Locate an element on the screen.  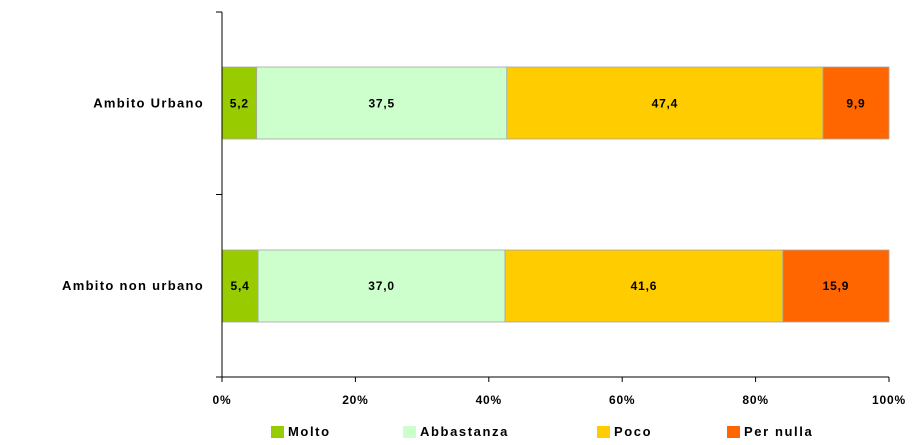
legend-item: Molto is located at coordinates (301, 431).